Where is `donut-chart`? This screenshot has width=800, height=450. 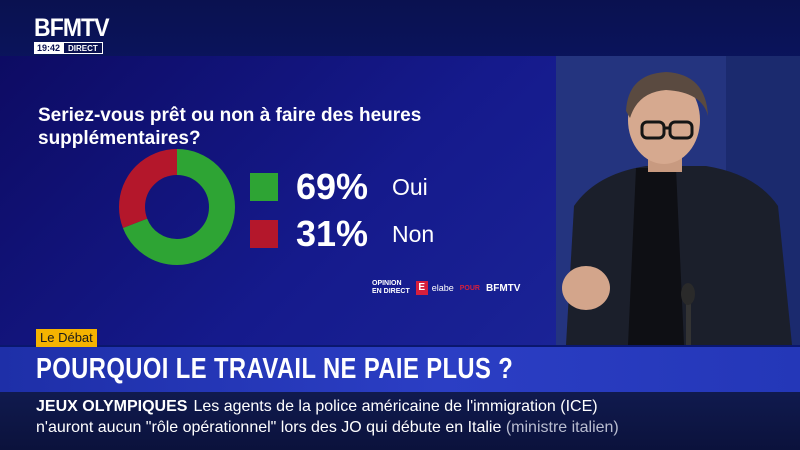
donut-chart is located at coordinates (177, 207).